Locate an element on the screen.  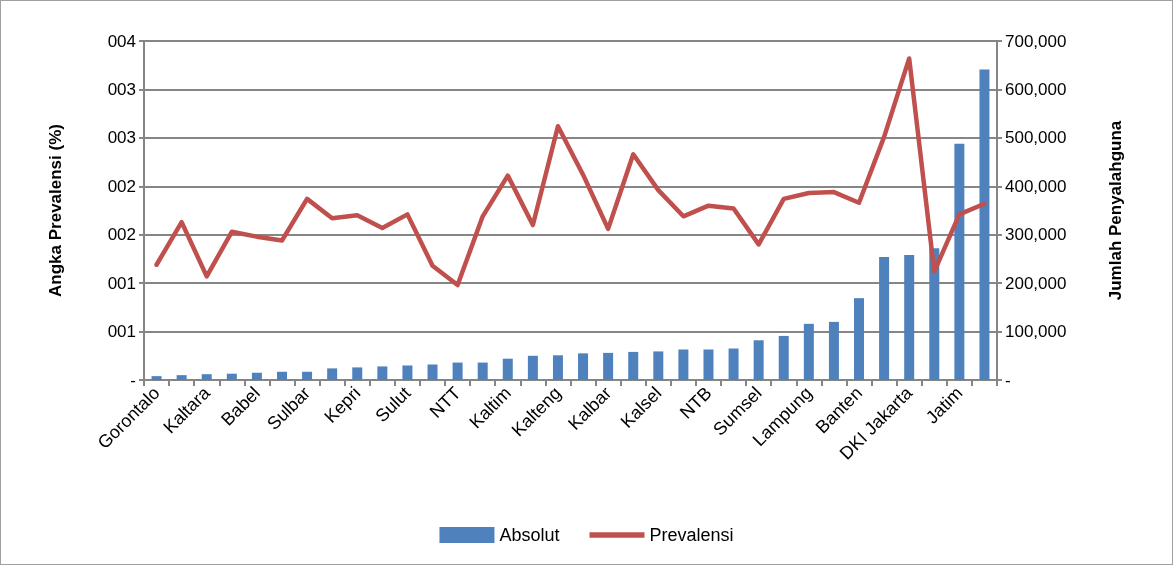
y2-tick-label: 400,000 is located at coordinates (1036, 186).